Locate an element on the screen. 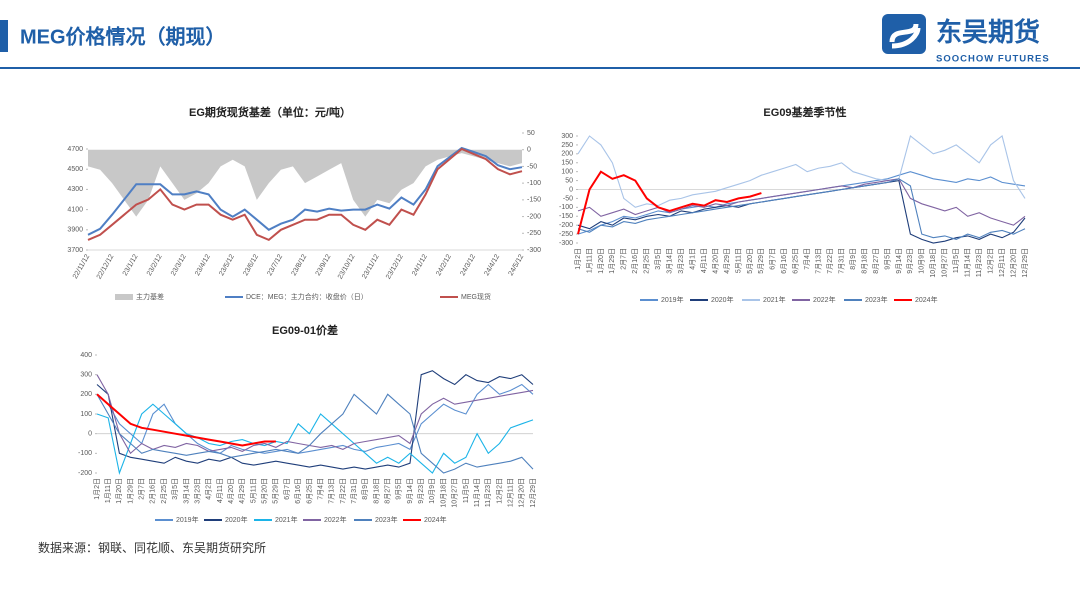 The image size is (1080, 613). y-tick-label: 250 is located at coordinates (567, 145).